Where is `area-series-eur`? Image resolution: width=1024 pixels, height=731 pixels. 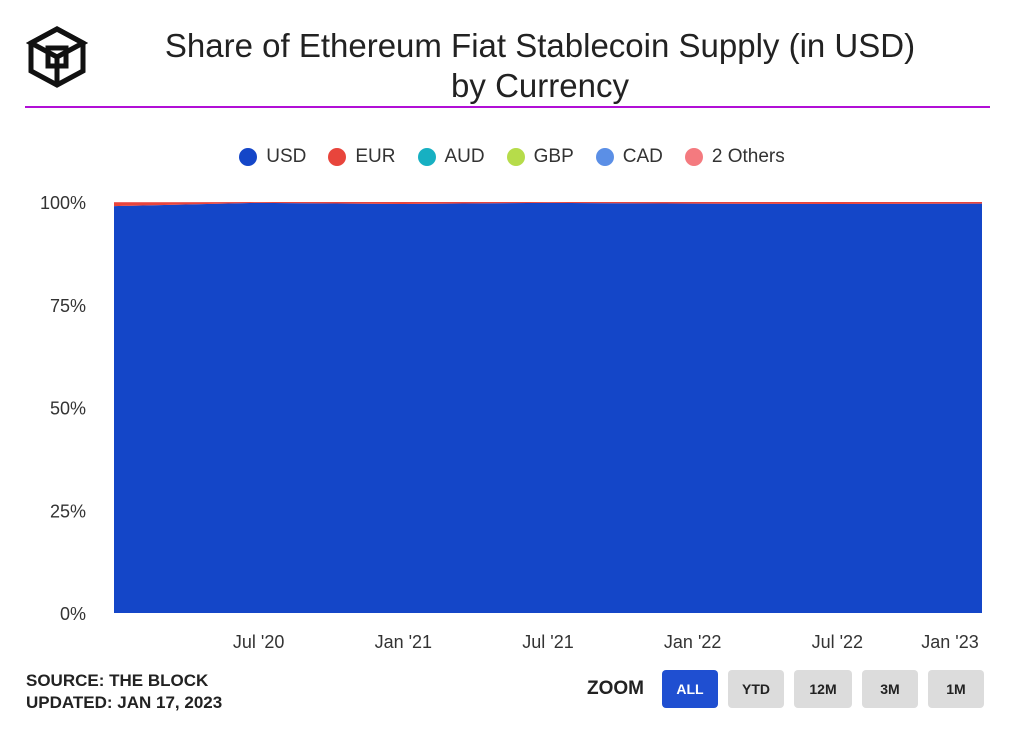
area-series-eur is located at coordinates (548, 204).